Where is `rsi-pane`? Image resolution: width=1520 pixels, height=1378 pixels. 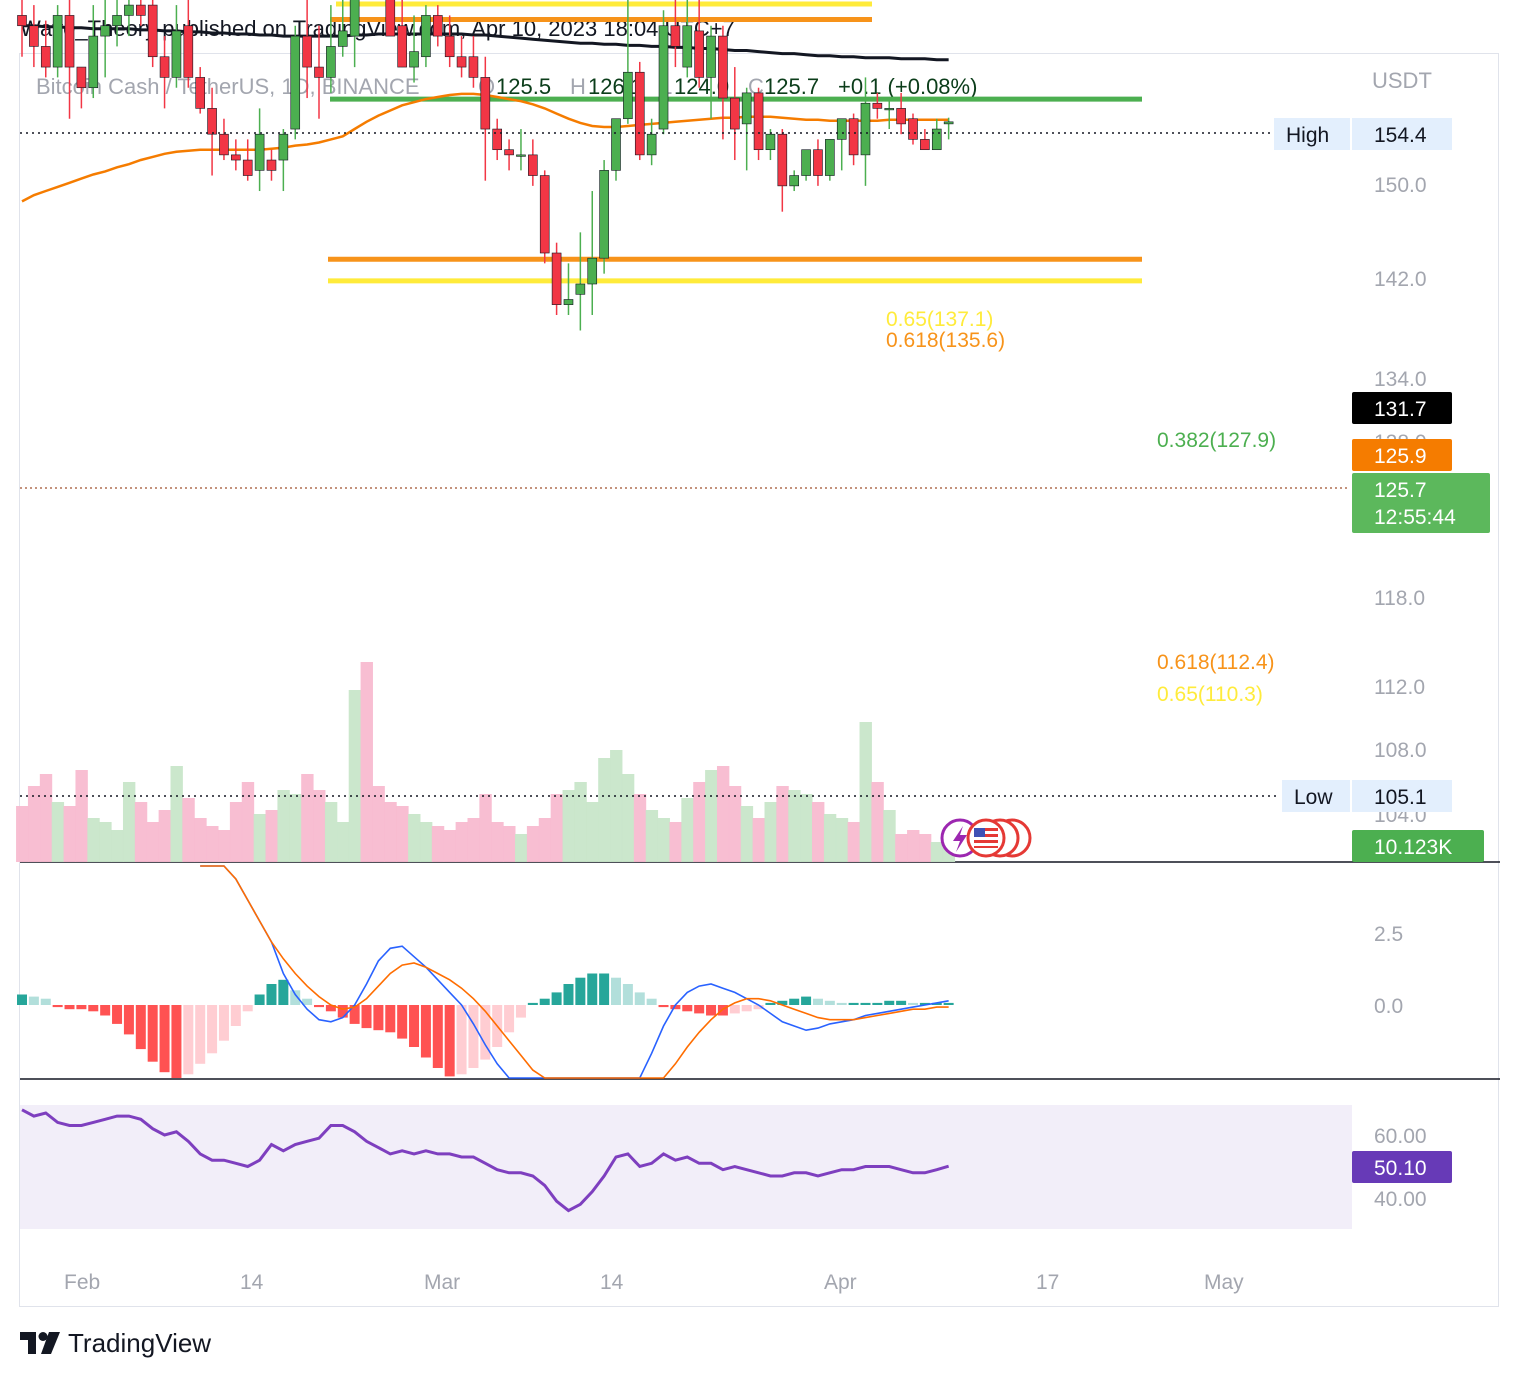
rsi-pane is located at coordinates (485, 1160).